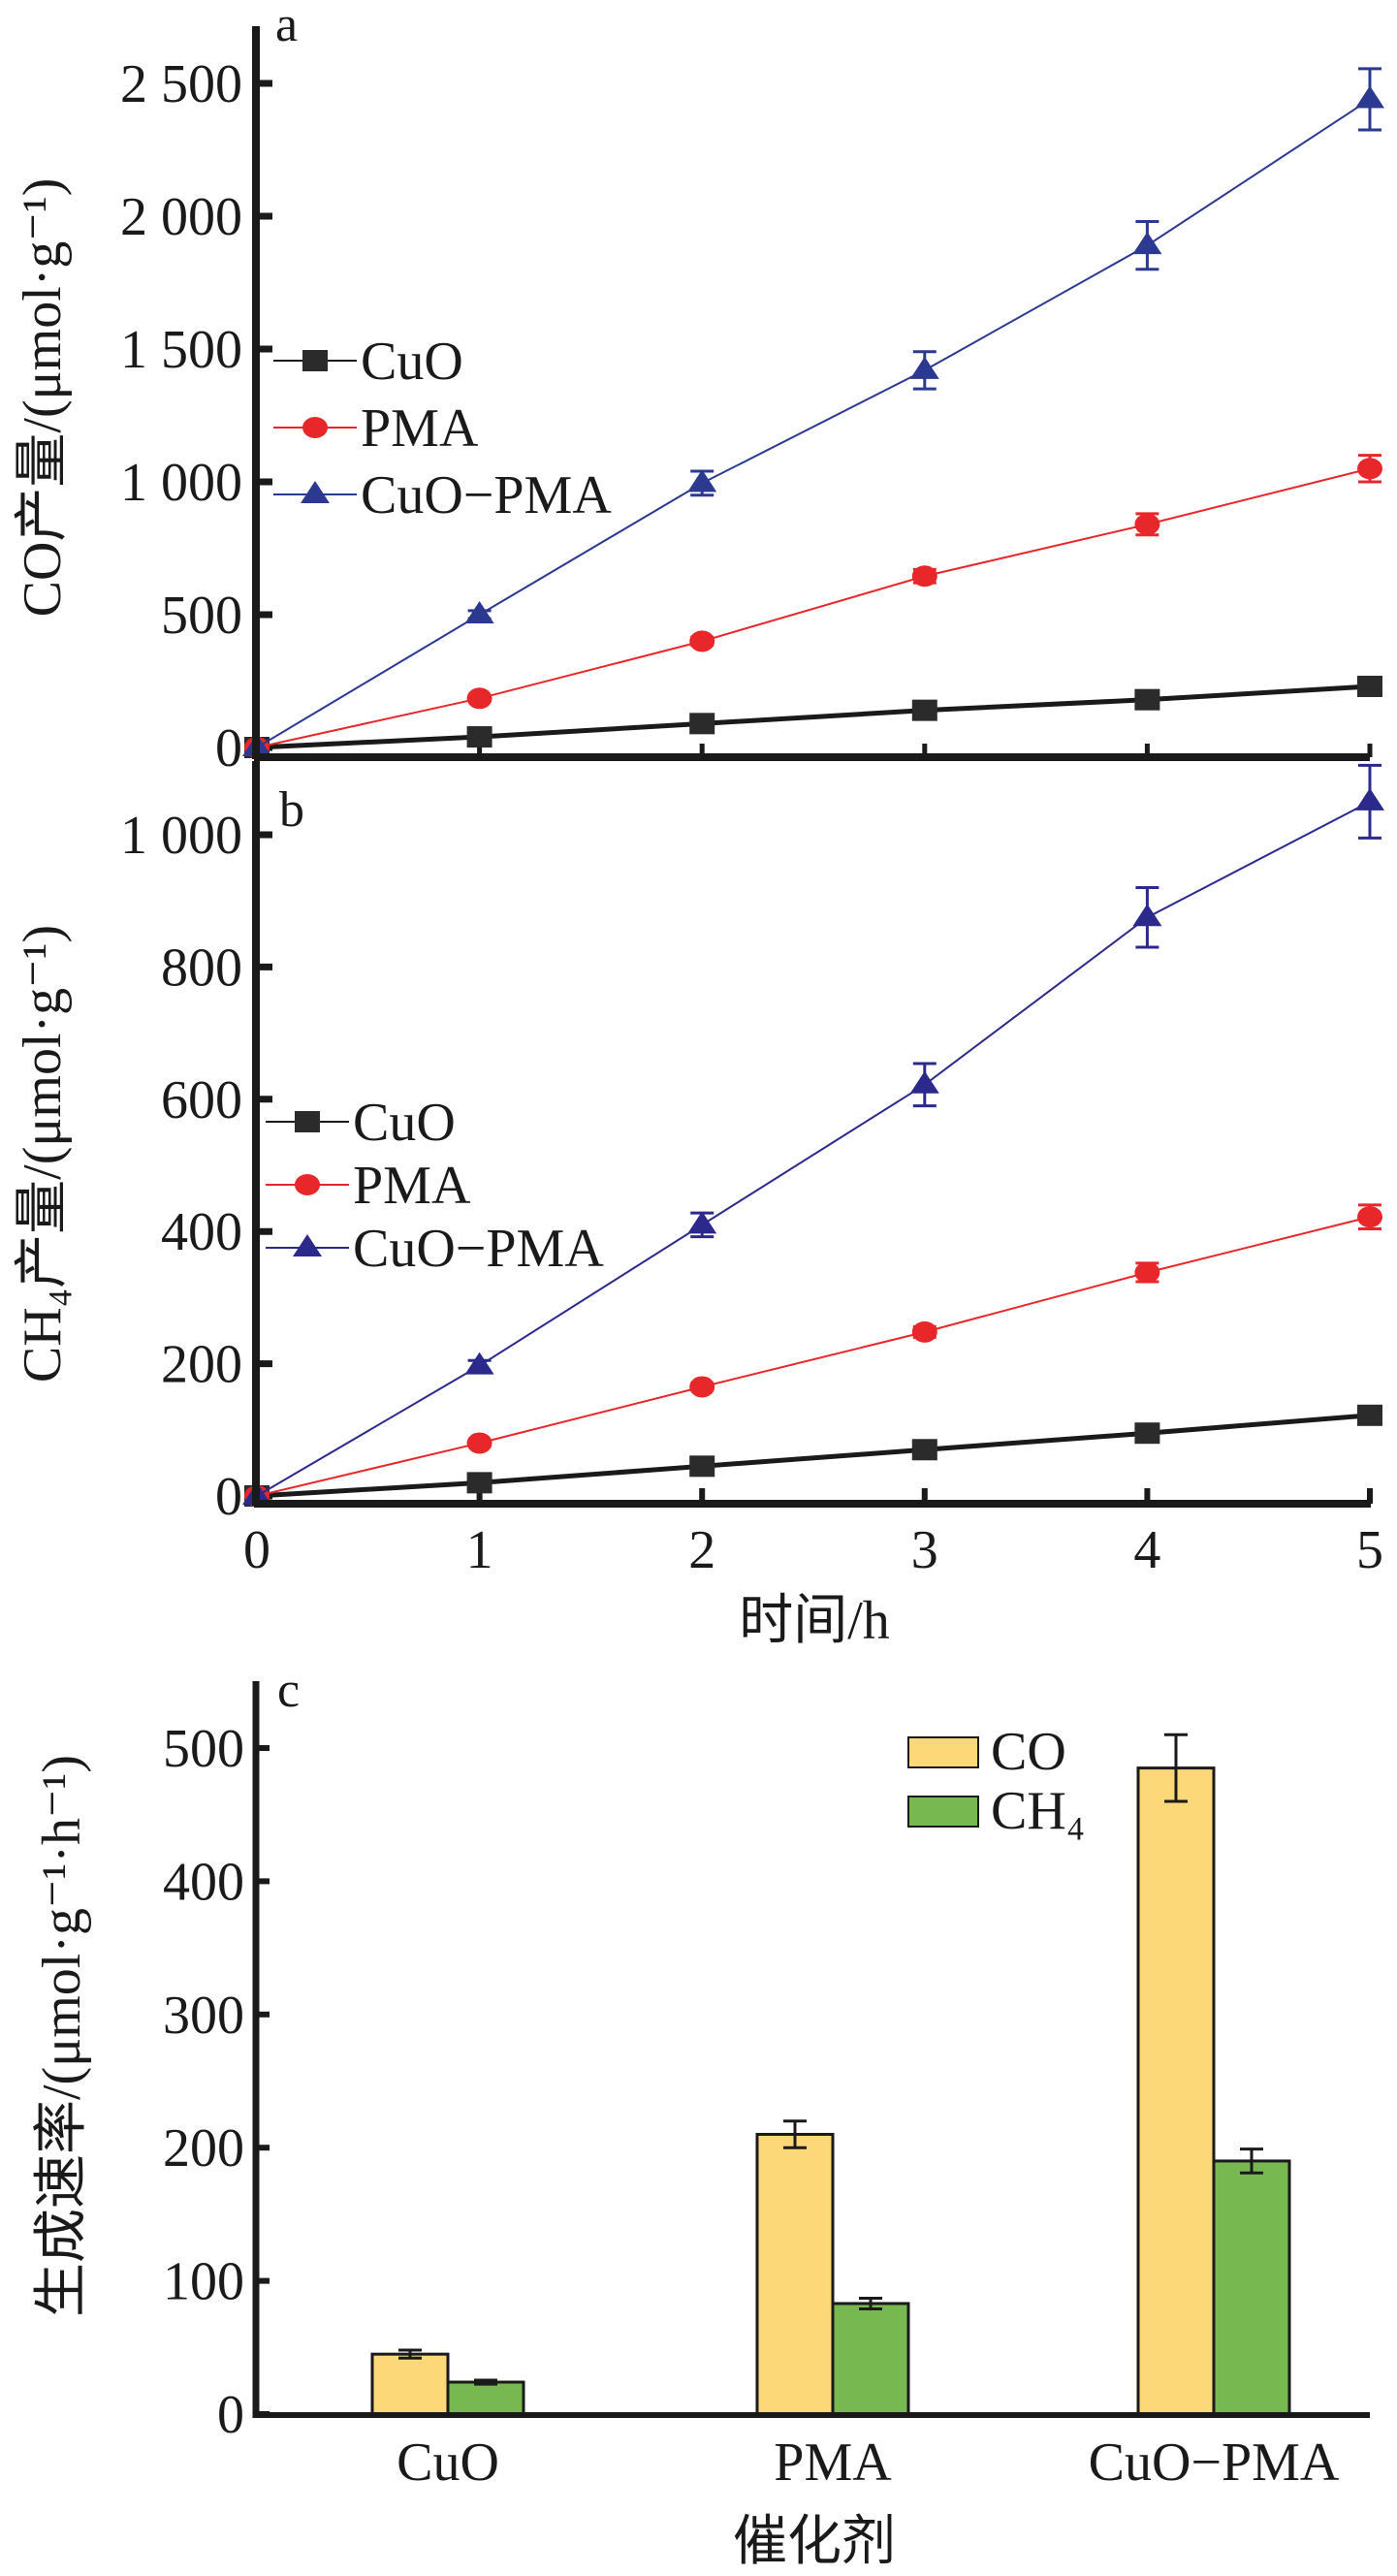  I want to click on panel-a-legend-item-pma: PMA, so click(376, 429).